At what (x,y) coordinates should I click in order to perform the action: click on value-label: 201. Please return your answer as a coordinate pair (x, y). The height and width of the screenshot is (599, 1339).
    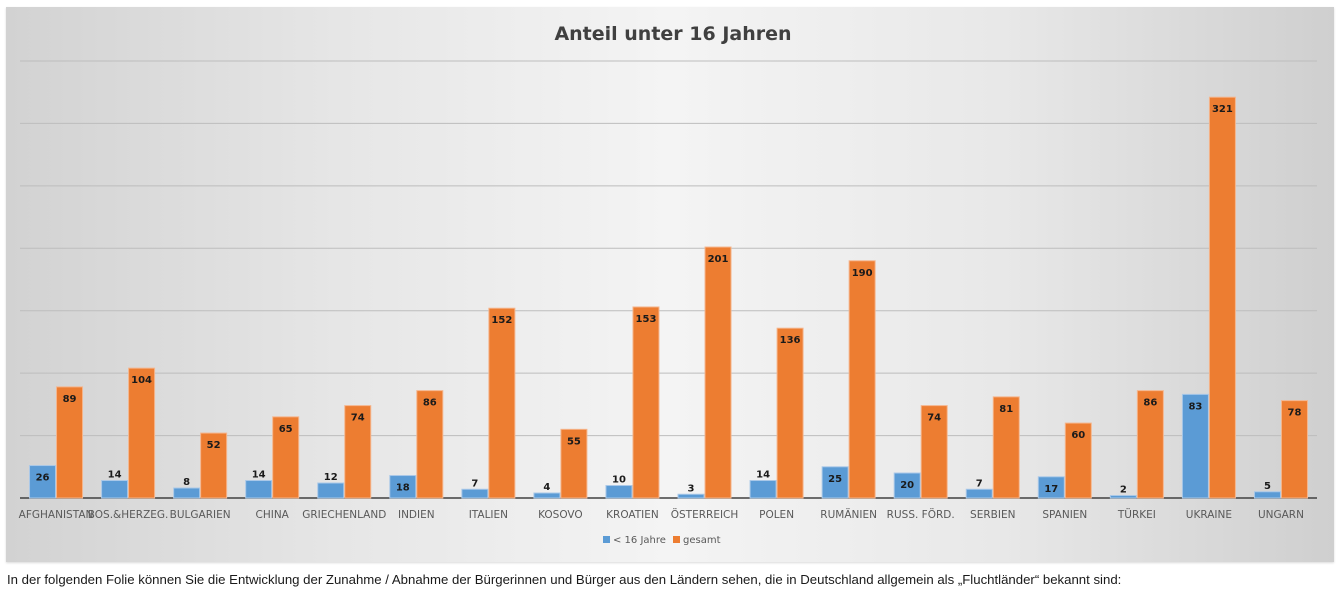
    Looking at the image, I should click on (718, 259).